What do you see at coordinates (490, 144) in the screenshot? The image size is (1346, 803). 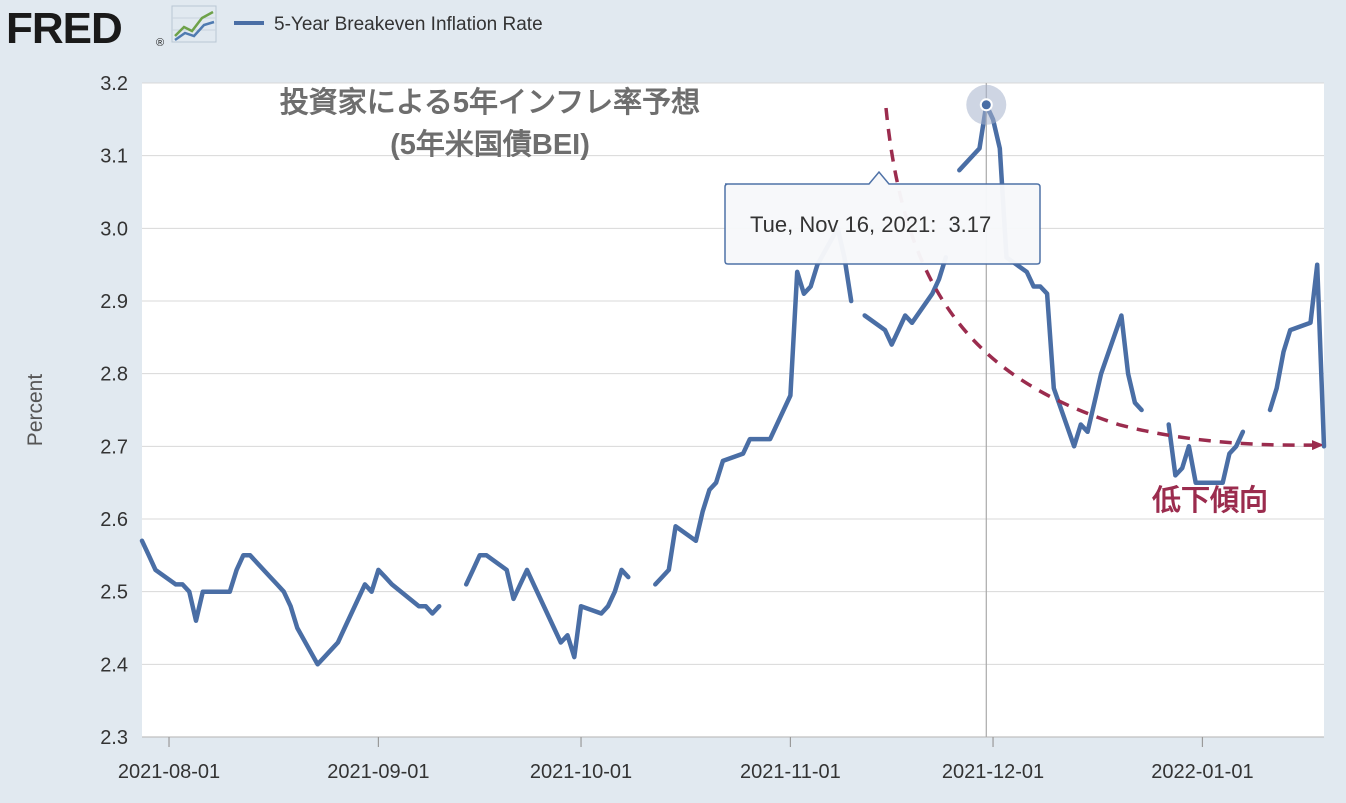 I see `annotation-title-line2: (5年米国債BEI)` at bounding box center [490, 144].